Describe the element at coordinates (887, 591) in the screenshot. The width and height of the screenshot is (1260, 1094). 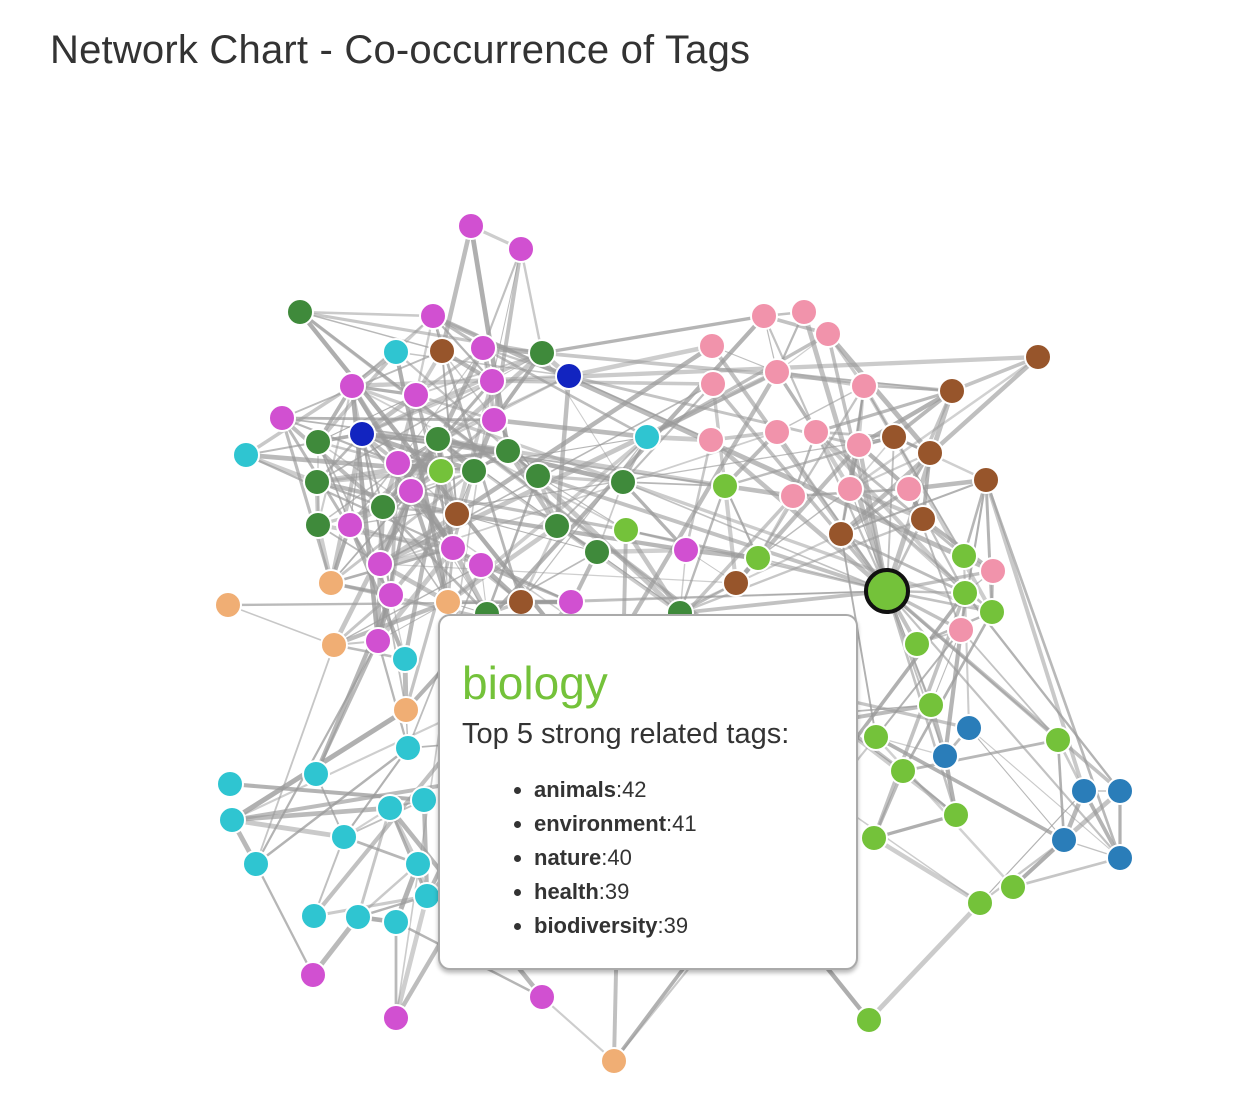
I see `tag-node-biology-selected` at that location.